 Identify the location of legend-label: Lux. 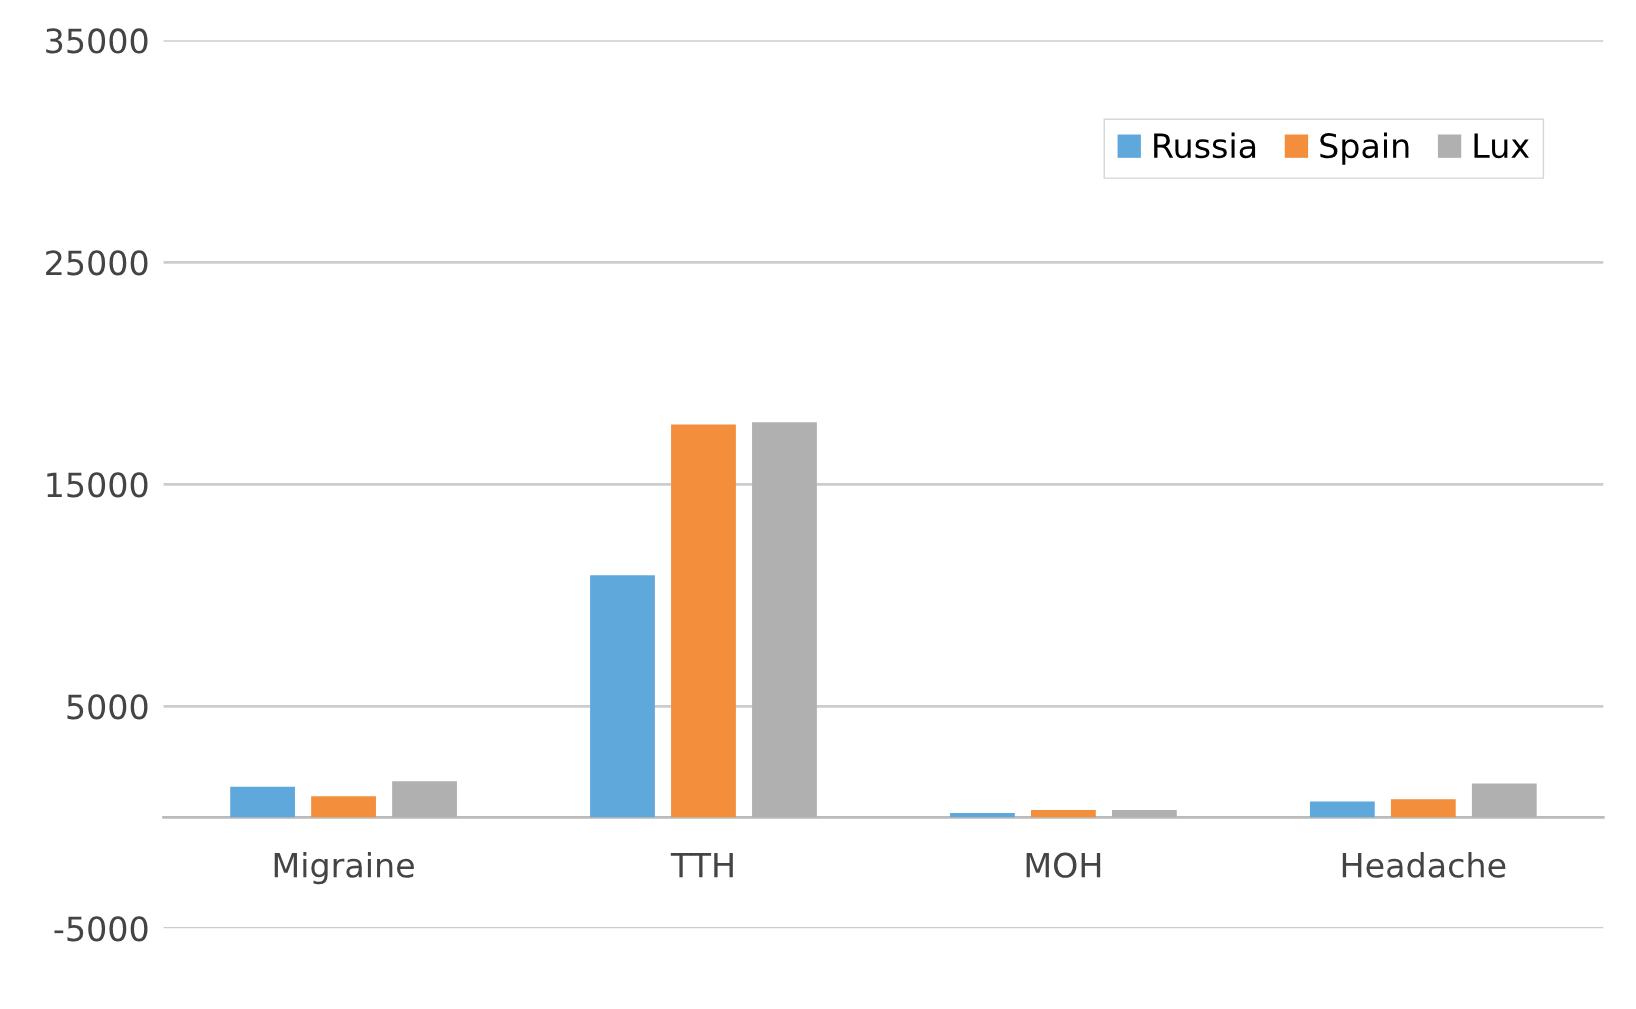
(1501, 146).